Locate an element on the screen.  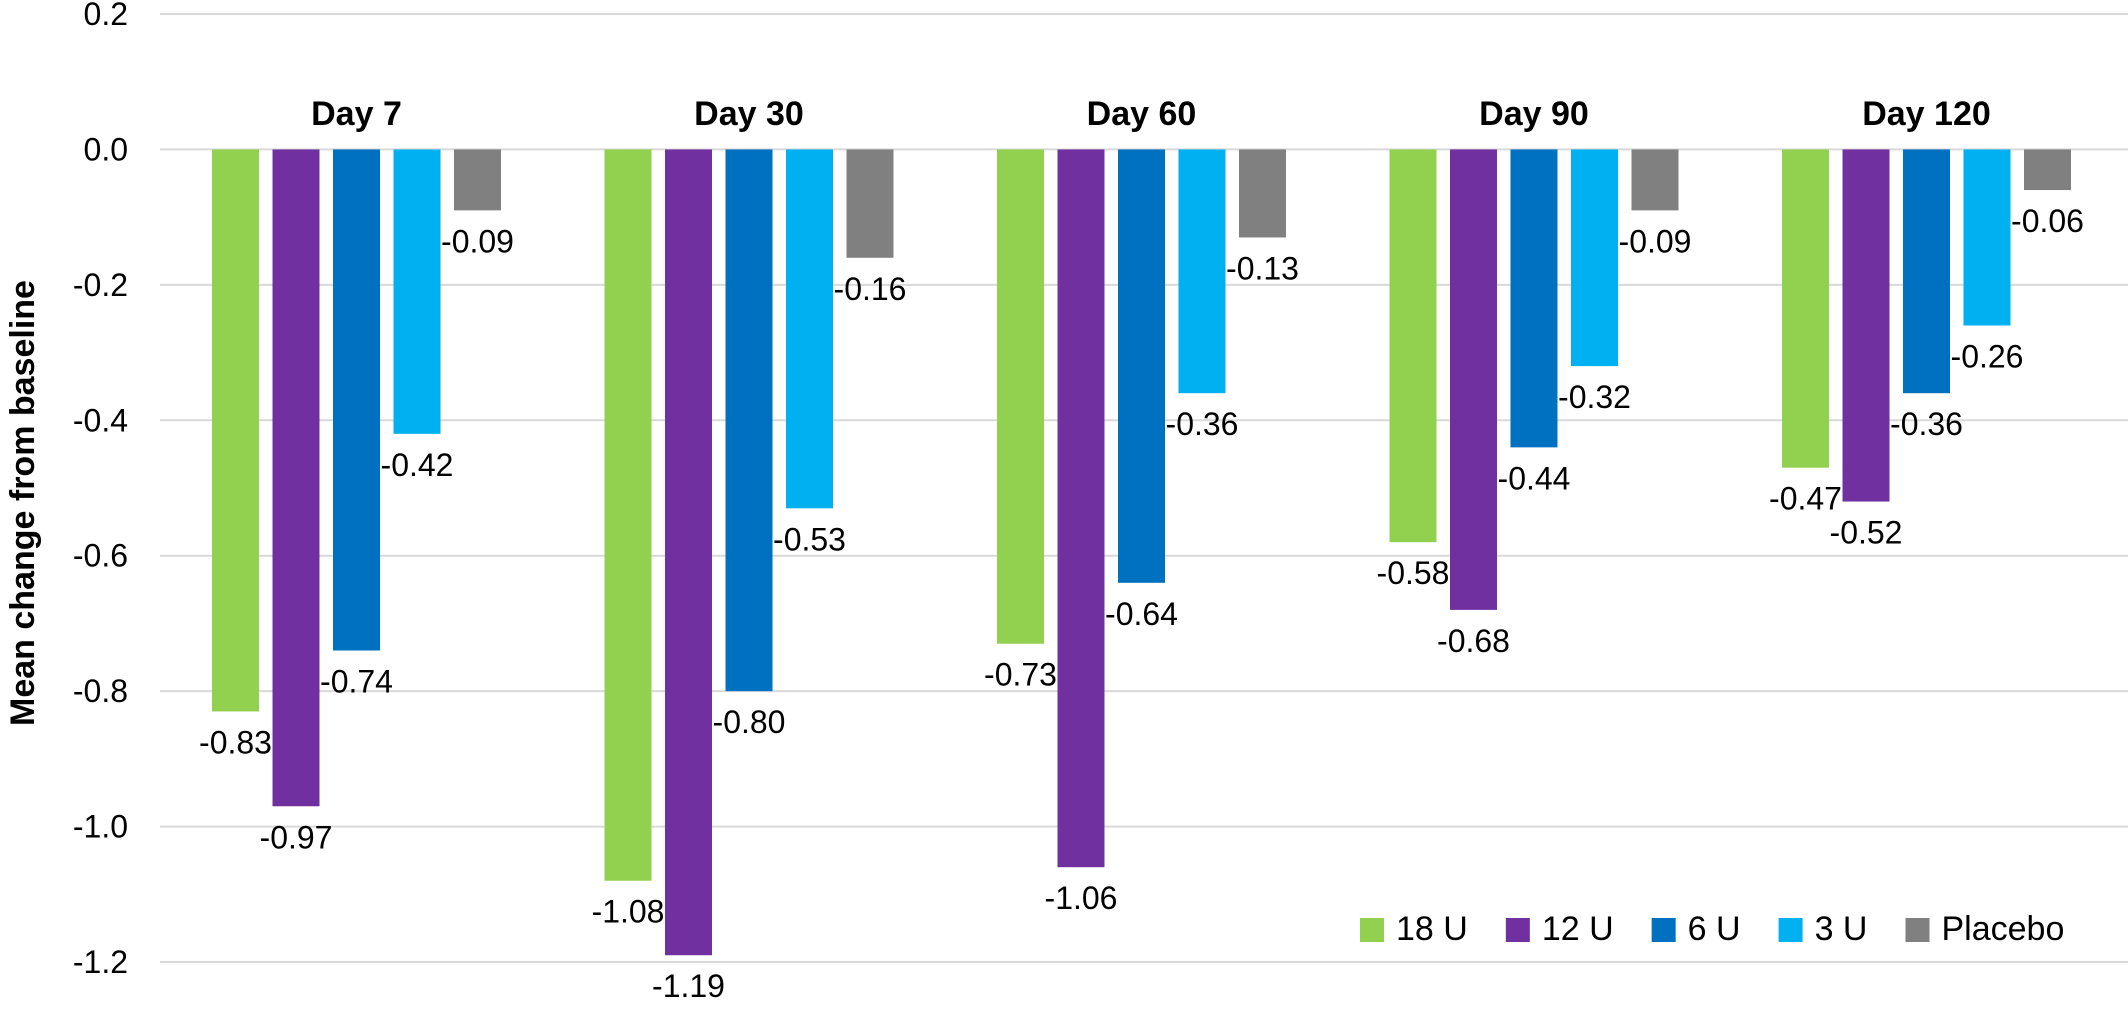
y-tick-label: 0.2 is located at coordinates (106, 16).